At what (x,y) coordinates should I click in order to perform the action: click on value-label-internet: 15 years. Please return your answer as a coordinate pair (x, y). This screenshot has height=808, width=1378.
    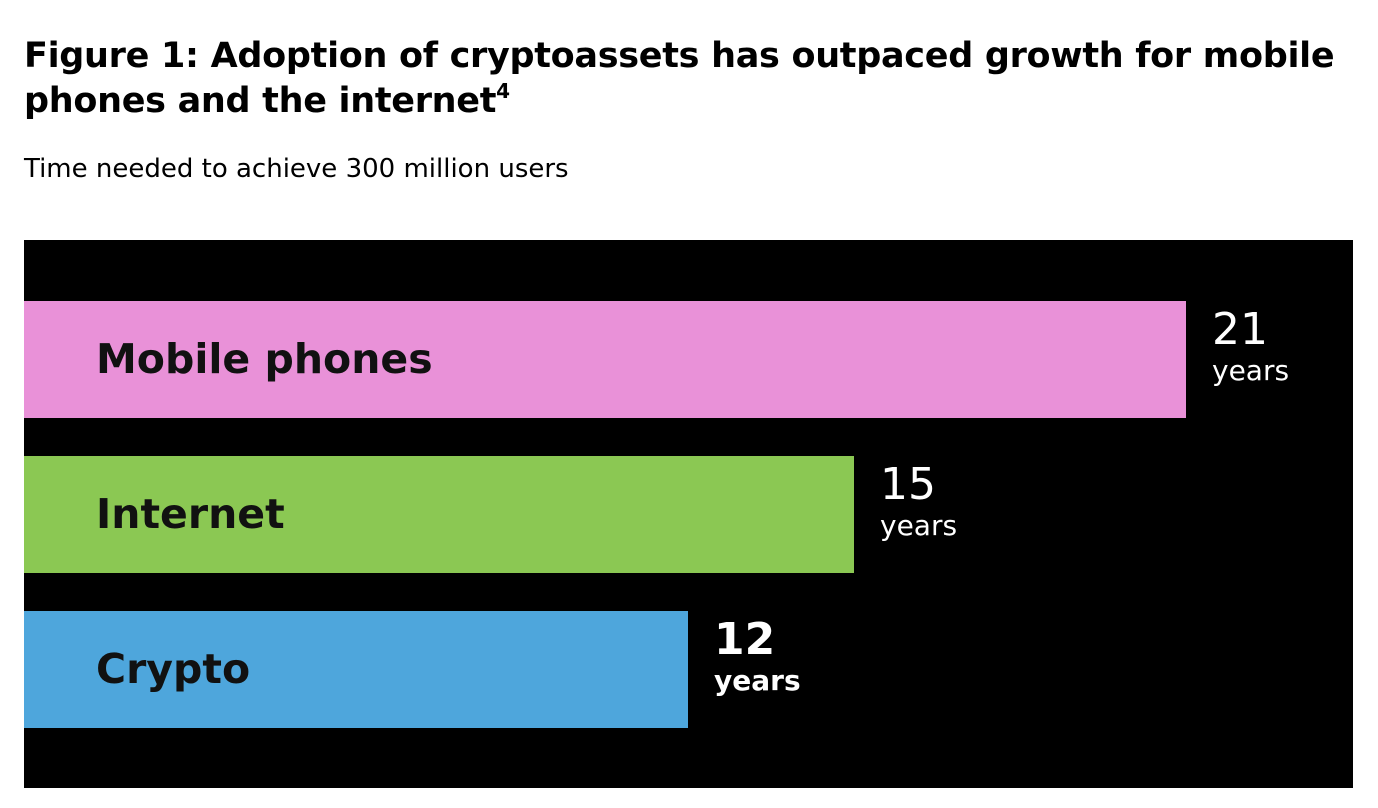
    Looking at the image, I should click on (918, 502).